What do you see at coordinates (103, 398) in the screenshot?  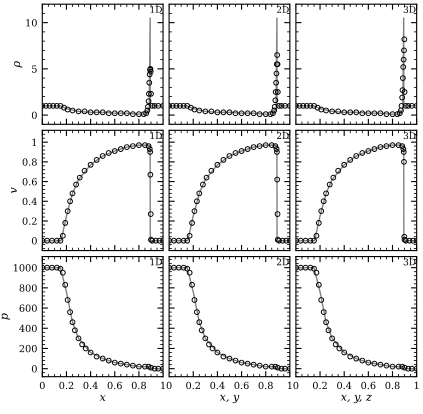 I see `x-axis-title: x` at bounding box center [103, 398].